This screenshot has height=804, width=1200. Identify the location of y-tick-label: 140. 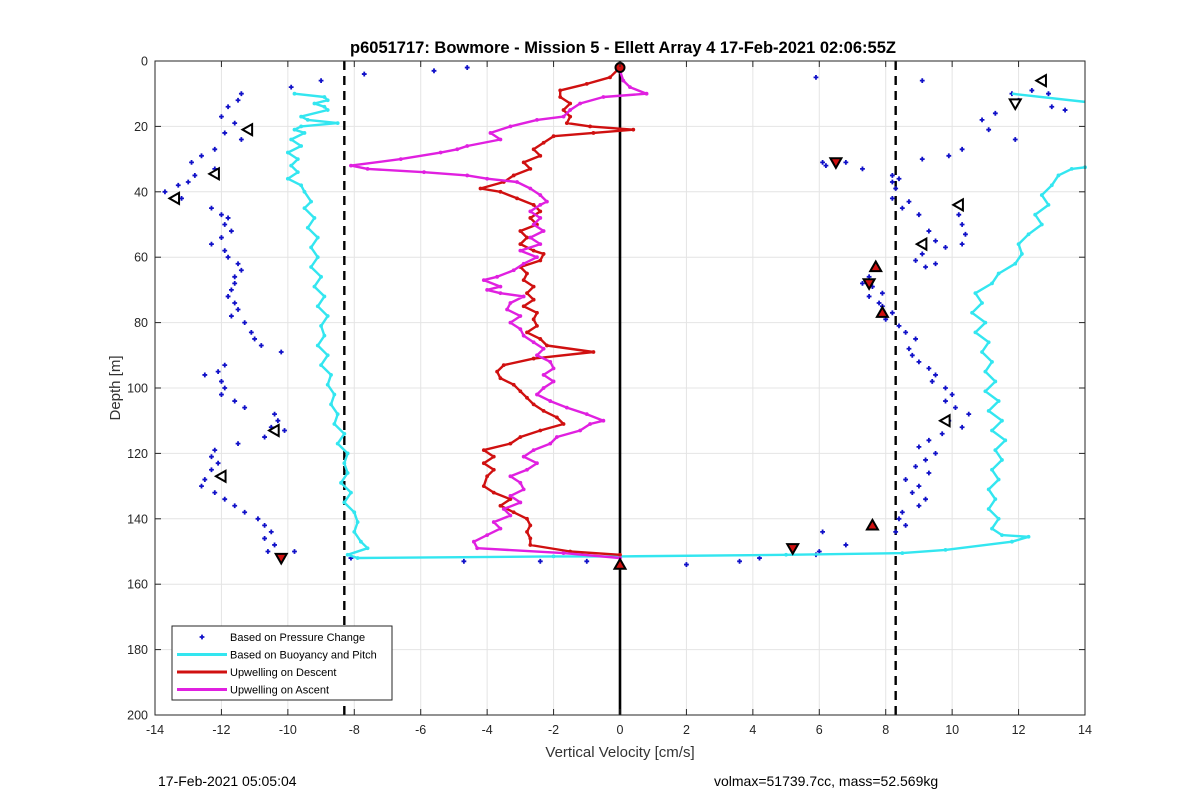
(137, 519).